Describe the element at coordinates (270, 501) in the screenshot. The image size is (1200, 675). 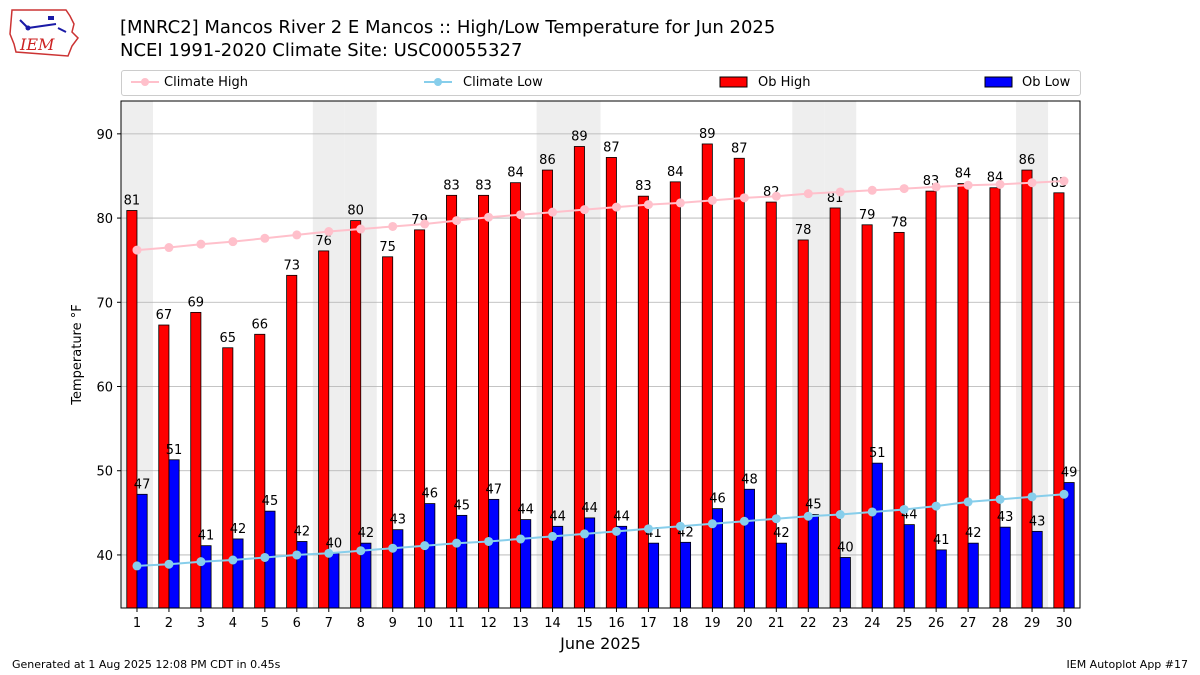
I see `ob-low-value-label: 45` at that location.